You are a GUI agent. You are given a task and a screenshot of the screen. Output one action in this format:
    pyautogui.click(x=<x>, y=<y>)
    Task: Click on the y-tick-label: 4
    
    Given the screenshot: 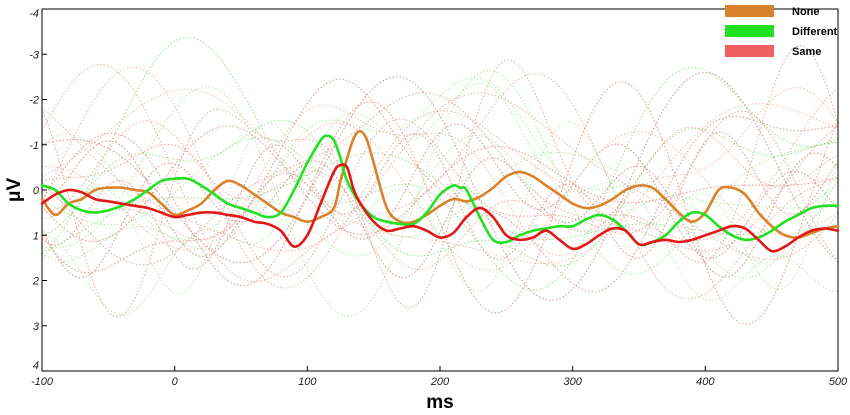 What is the action you would take?
    pyautogui.click(x=36, y=366)
    